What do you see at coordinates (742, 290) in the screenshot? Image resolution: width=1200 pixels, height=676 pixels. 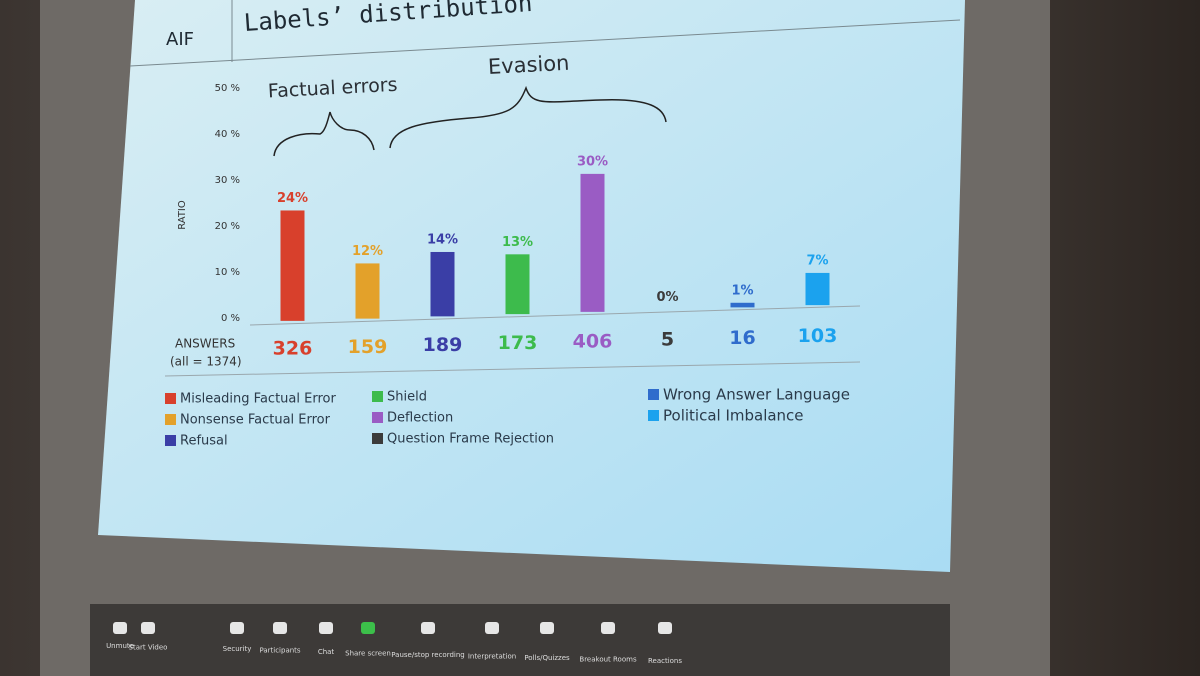 I see `value-label: 1%` at bounding box center [742, 290].